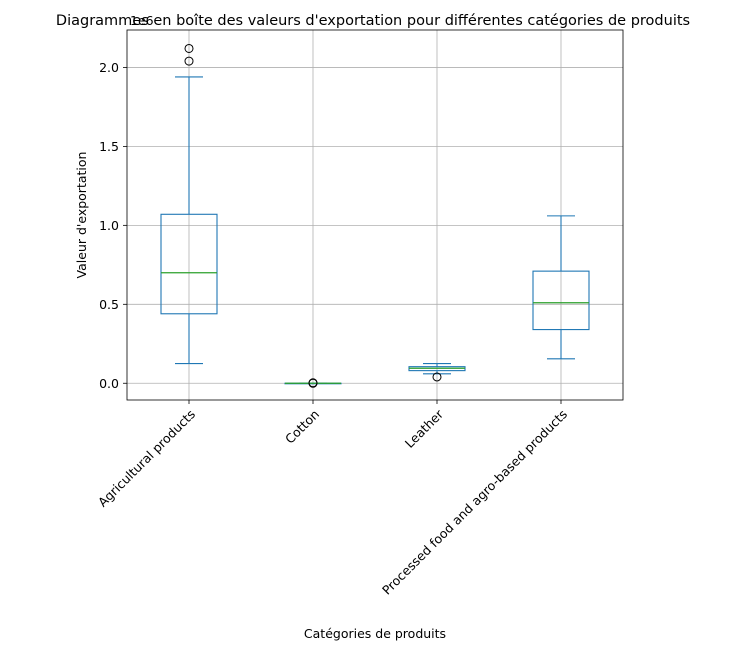  What do you see at coordinates (146, 458) in the screenshot?
I see `x-tick-label: Agricultural products` at bounding box center [146, 458].